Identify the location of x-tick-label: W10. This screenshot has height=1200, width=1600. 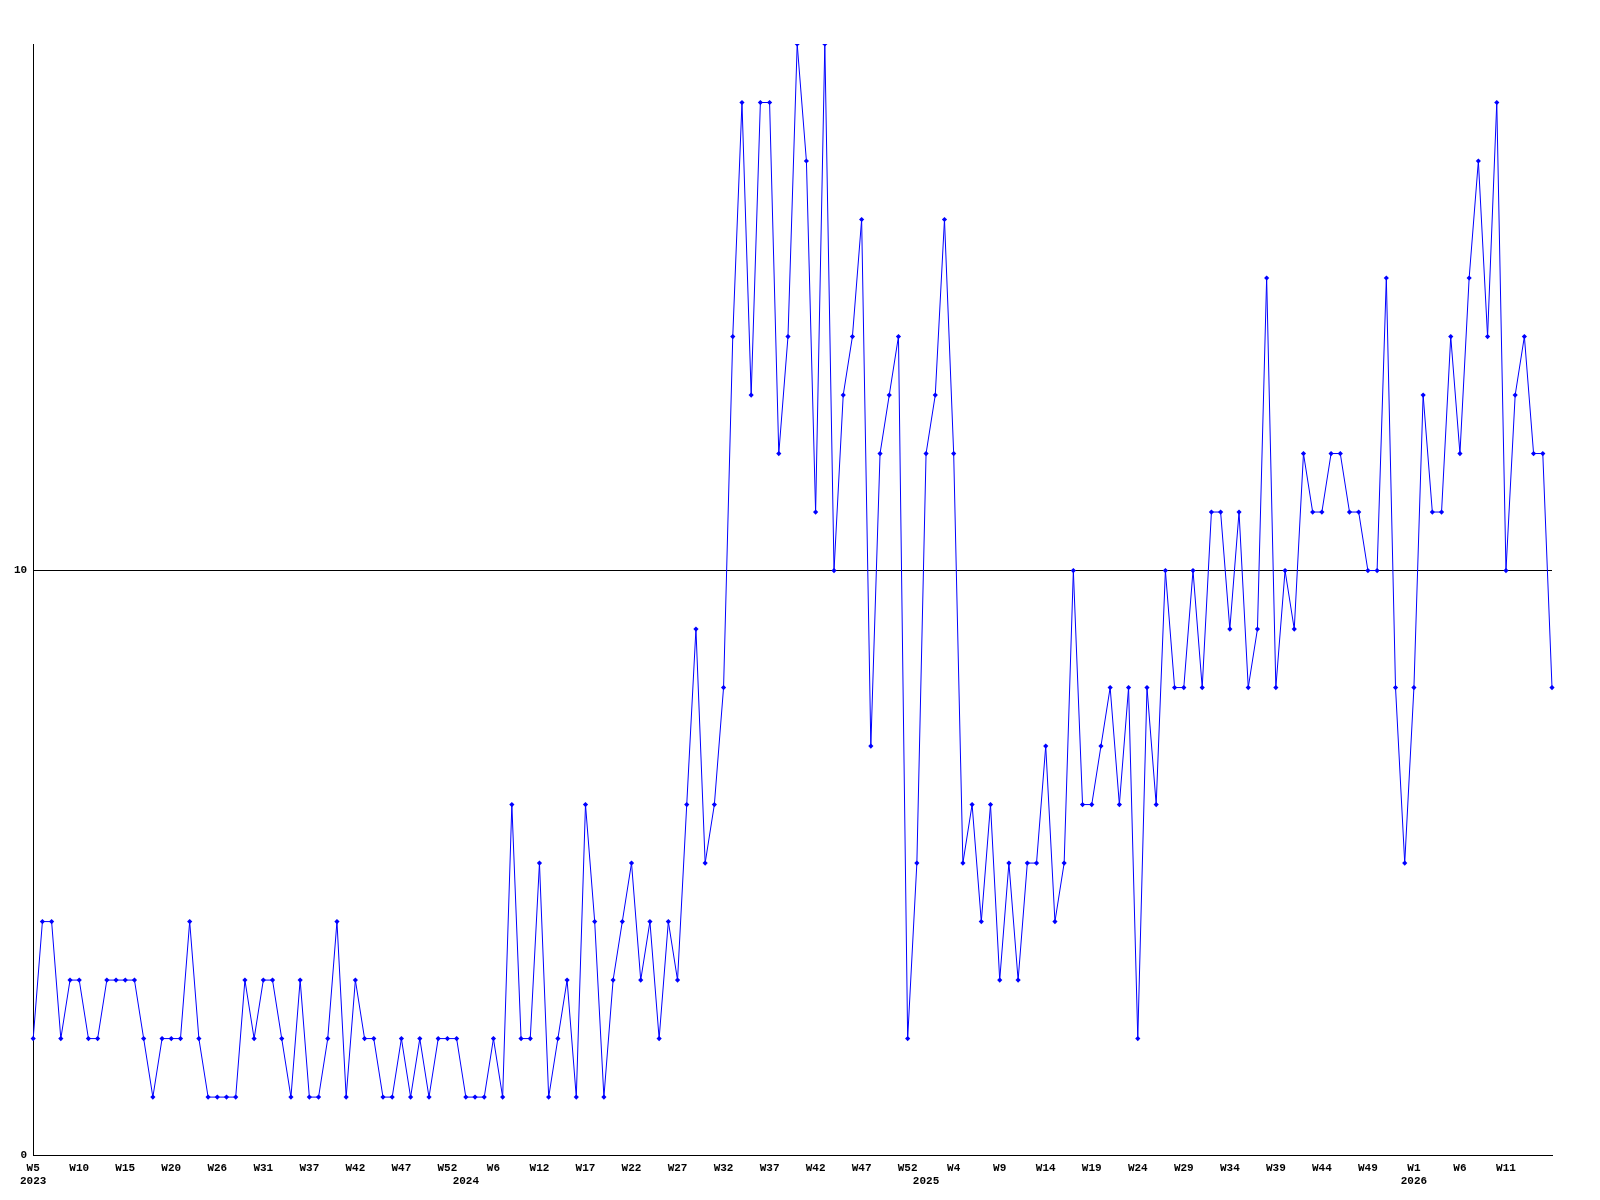
(79, 1167).